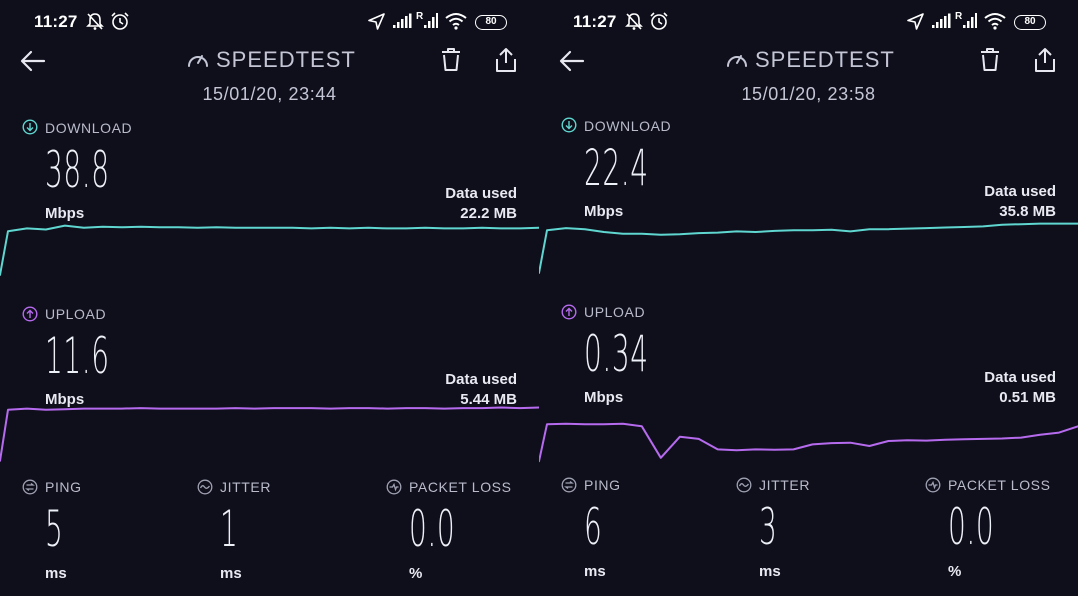 This screenshot has height=596, width=1078. What do you see at coordinates (269, 77) in the screenshot?
I see `app-header: SPEEDTEST 15/01/20, 23:44` at bounding box center [269, 77].